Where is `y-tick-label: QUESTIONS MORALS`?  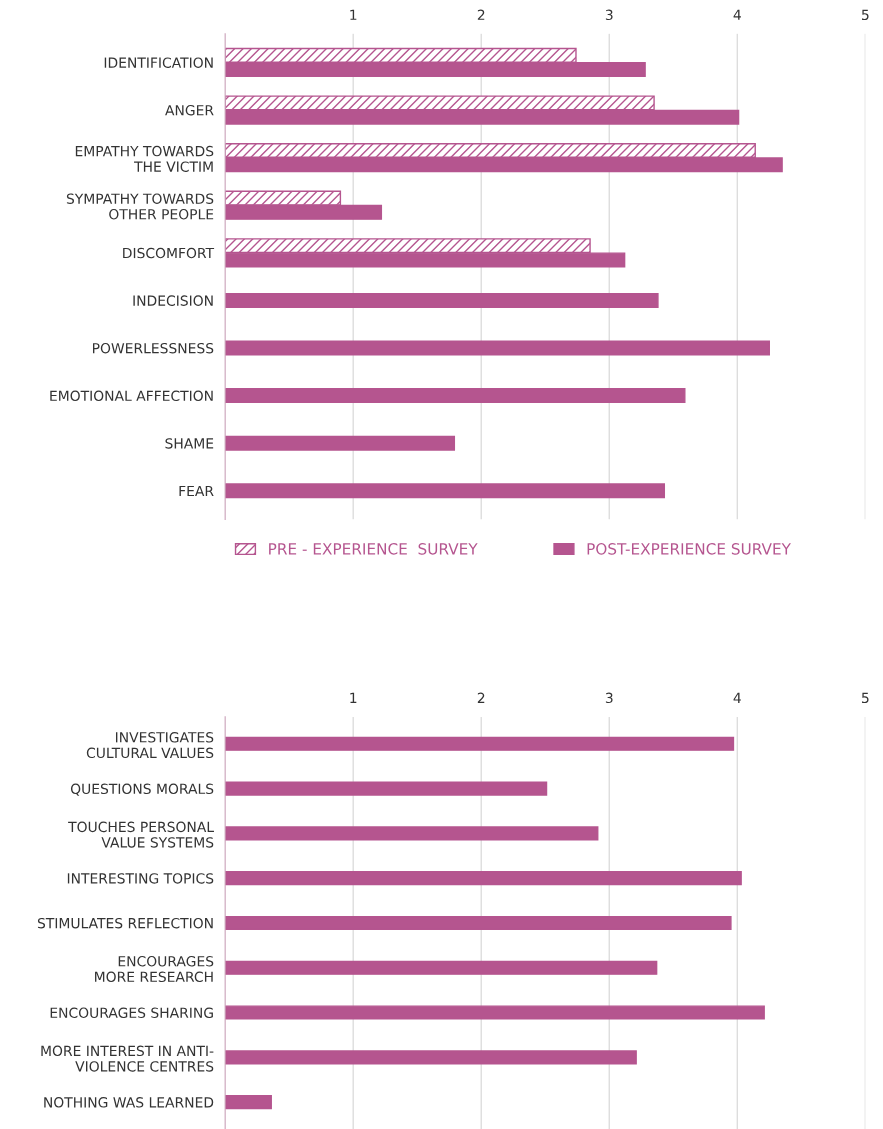 y-tick-label: QUESTIONS MORALS is located at coordinates (142, 789).